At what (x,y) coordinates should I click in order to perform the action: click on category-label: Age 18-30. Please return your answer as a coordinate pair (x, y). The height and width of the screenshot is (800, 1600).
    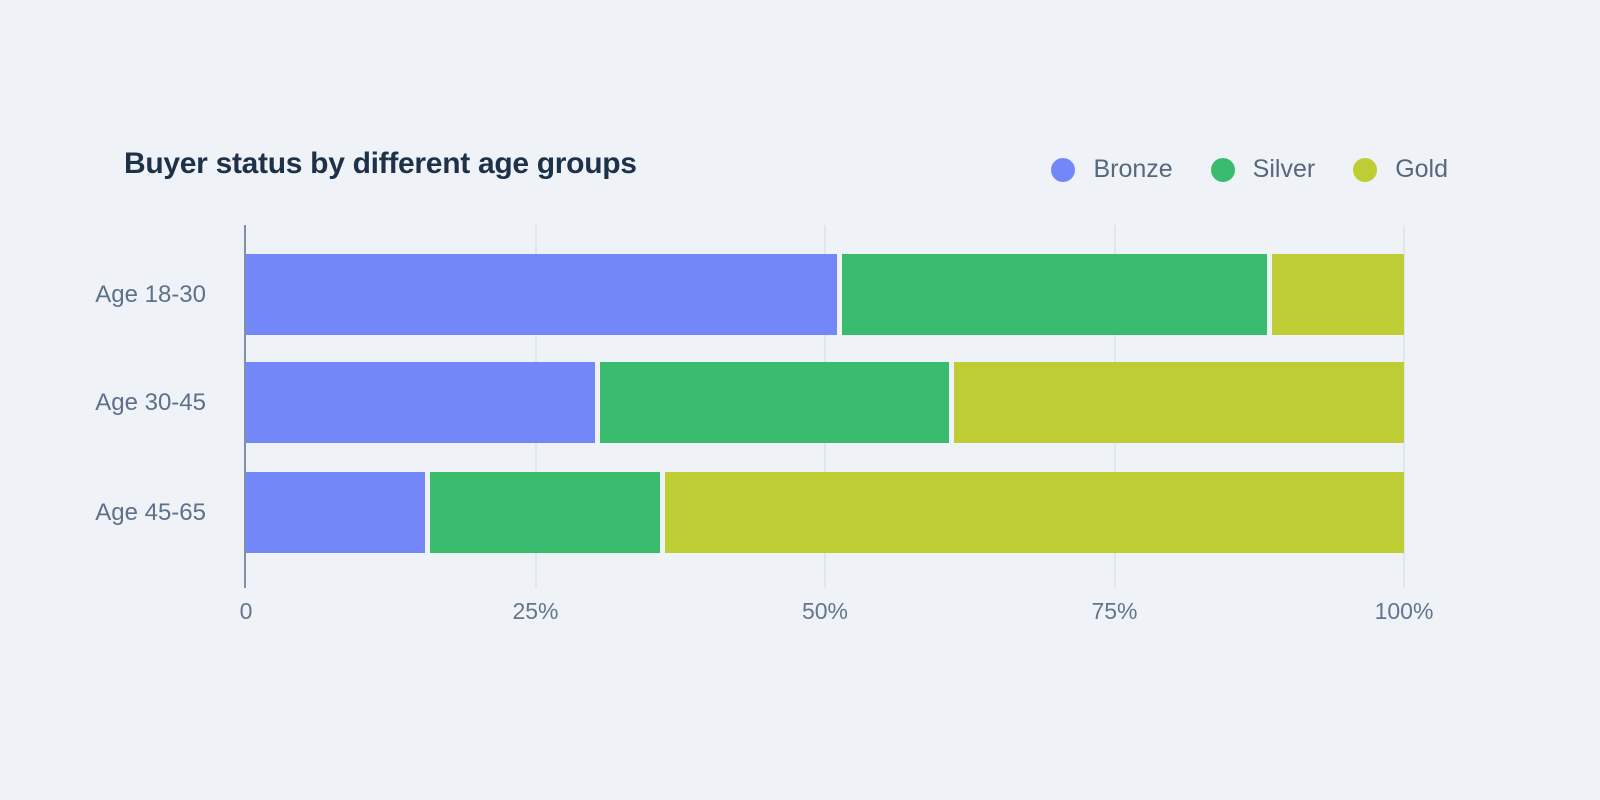
    Looking at the image, I should click on (150, 294).